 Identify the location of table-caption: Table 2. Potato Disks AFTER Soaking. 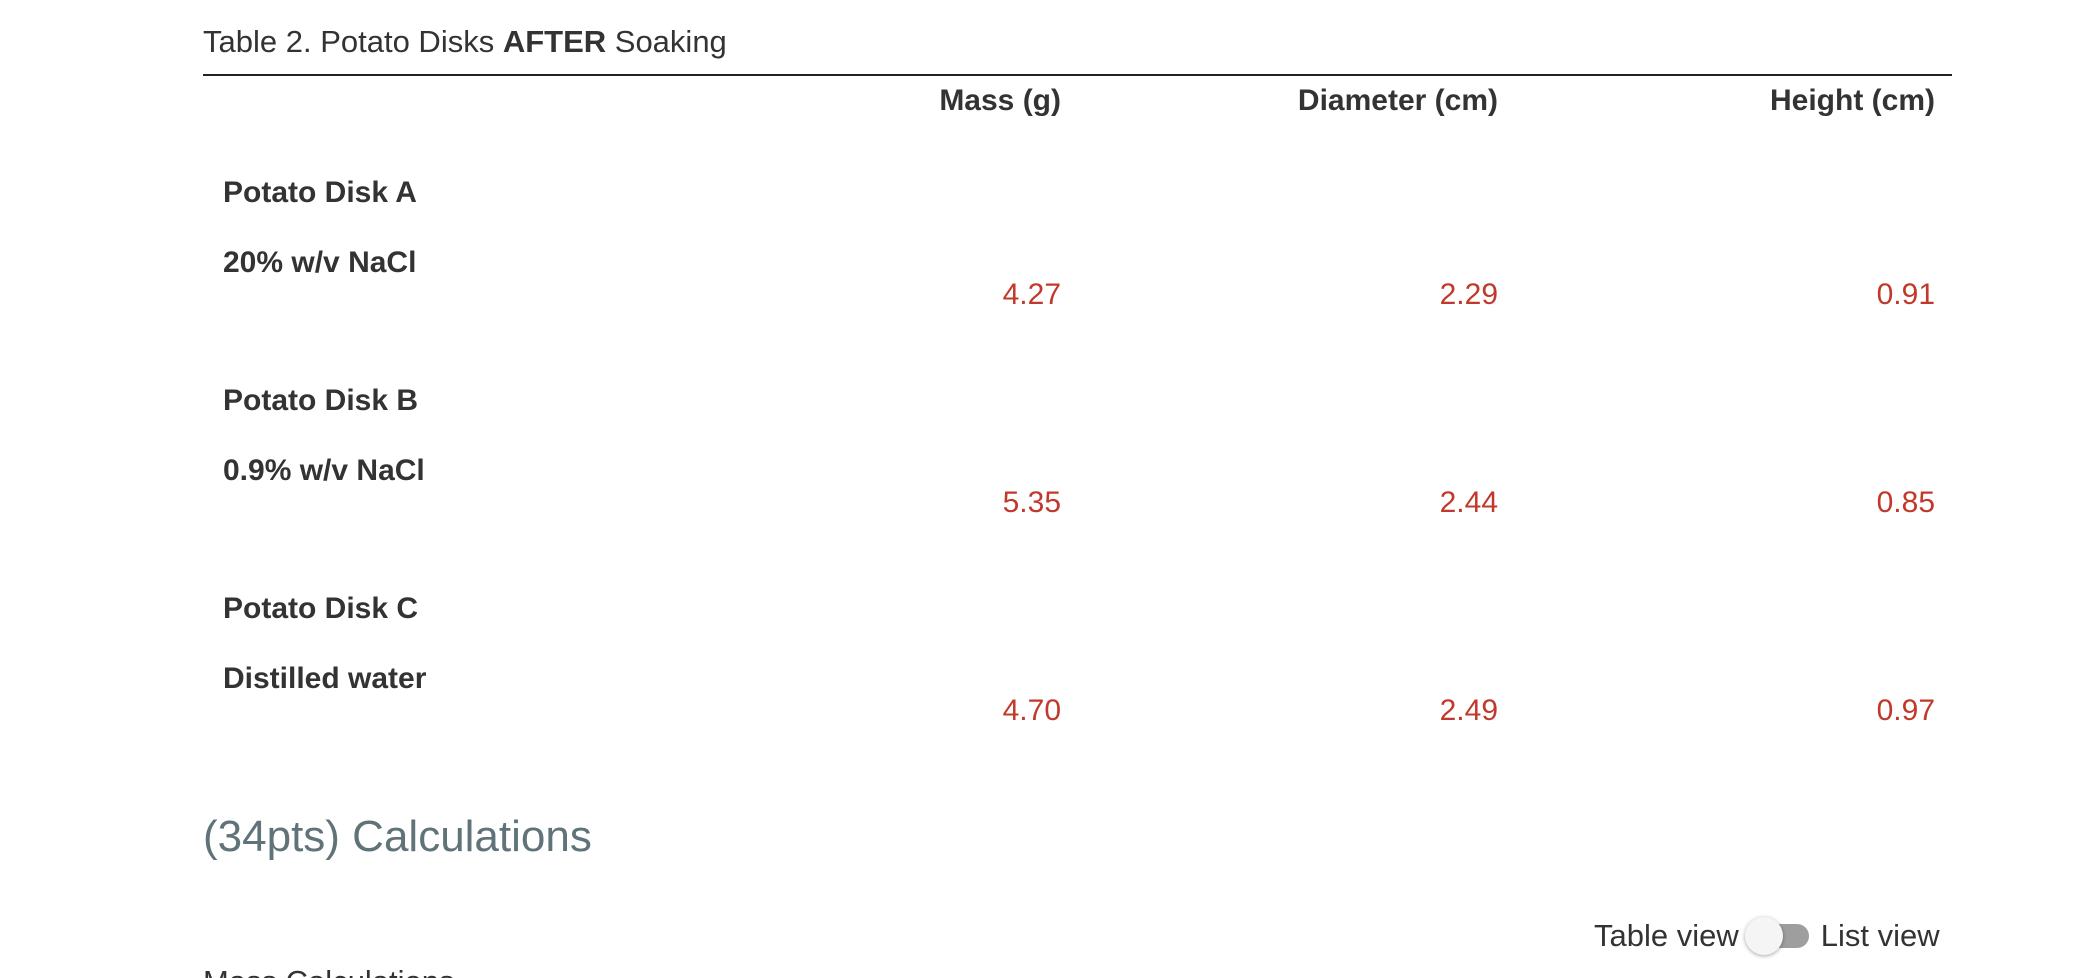
(465, 42).